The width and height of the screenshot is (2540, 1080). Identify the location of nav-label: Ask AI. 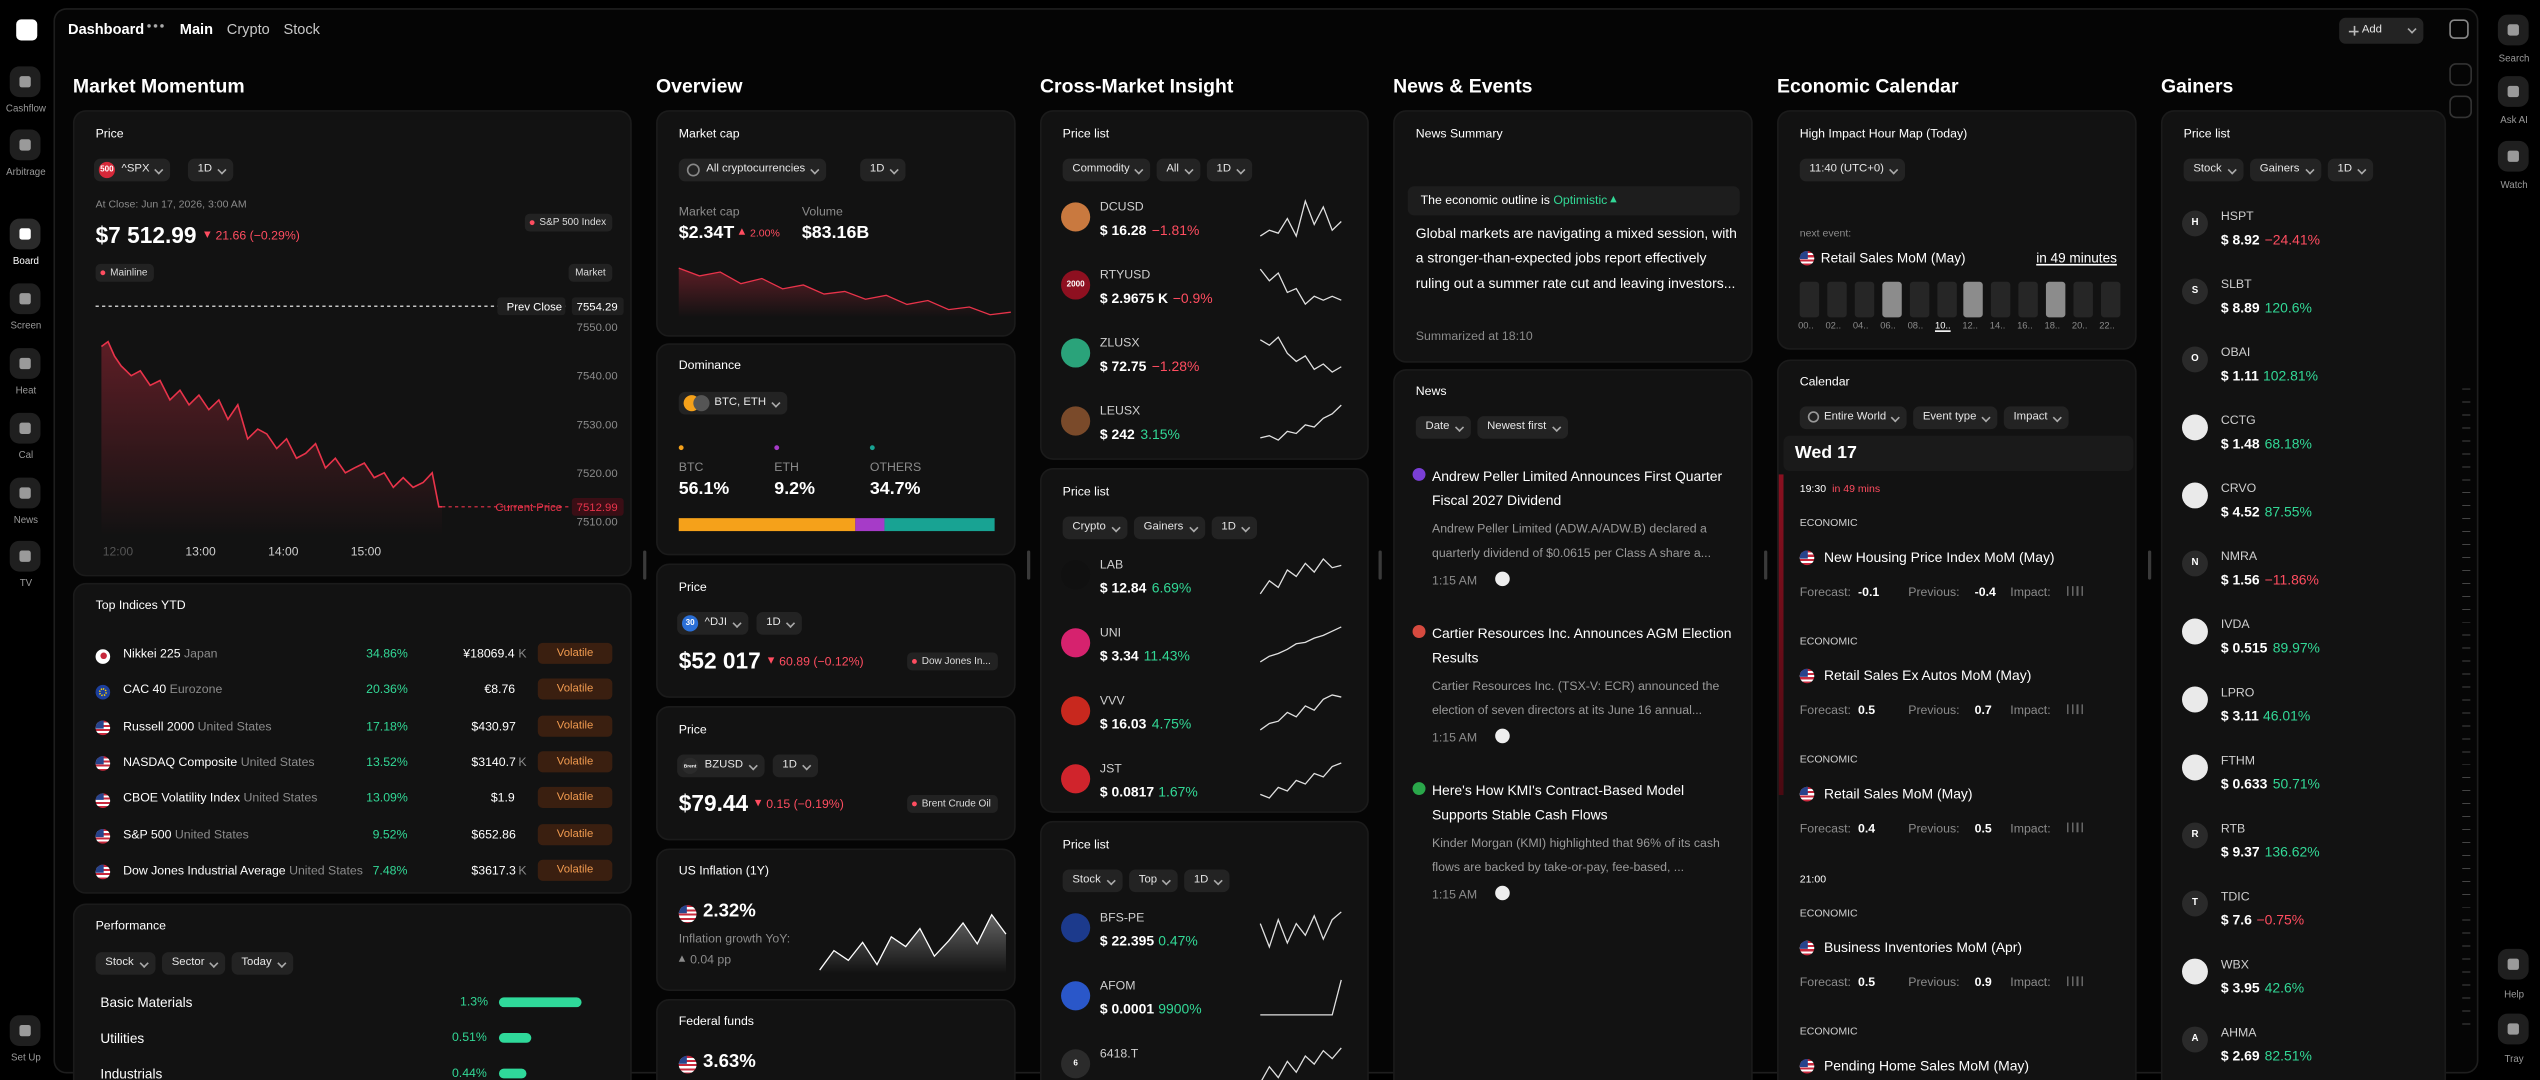
(2514, 121).